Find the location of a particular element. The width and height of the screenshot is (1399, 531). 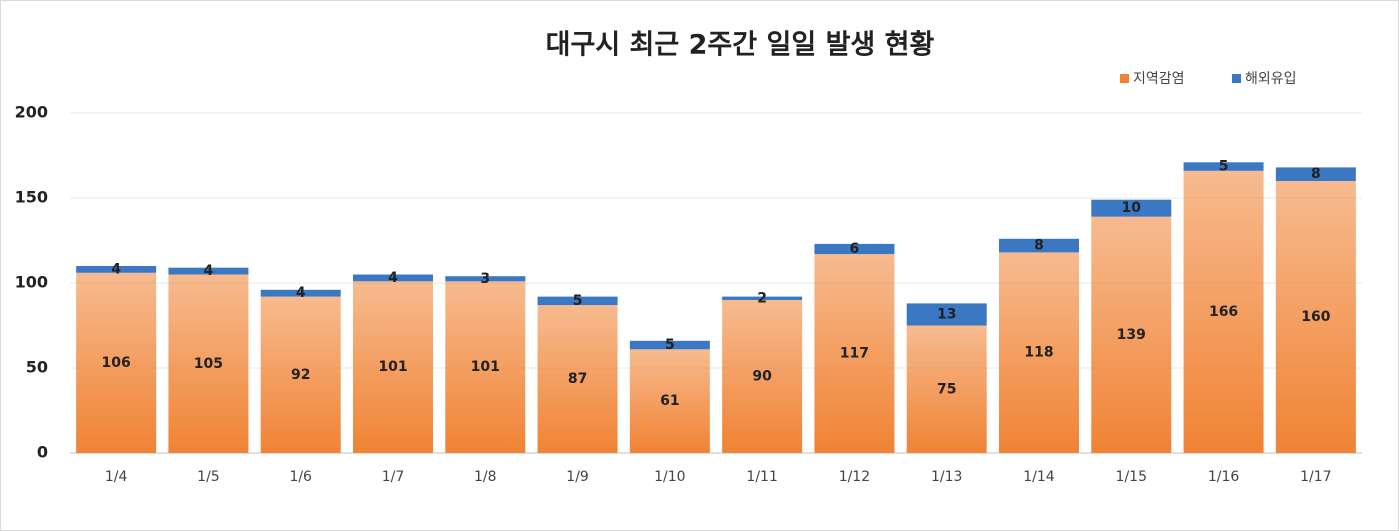

data-label: 166 is located at coordinates (1223, 312).